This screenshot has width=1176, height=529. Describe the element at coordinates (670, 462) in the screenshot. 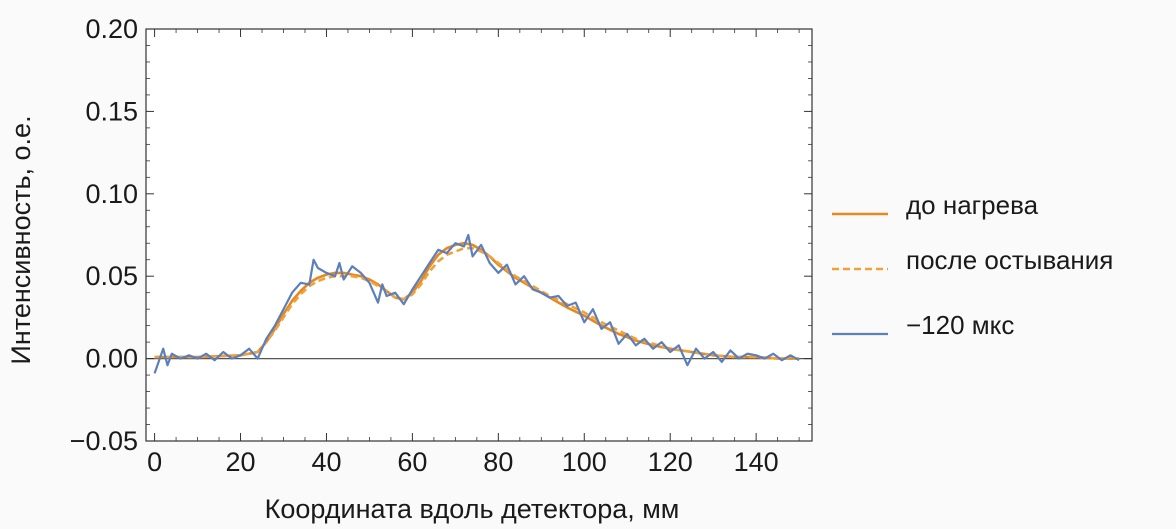

I see `x-tick-label: 120` at that location.